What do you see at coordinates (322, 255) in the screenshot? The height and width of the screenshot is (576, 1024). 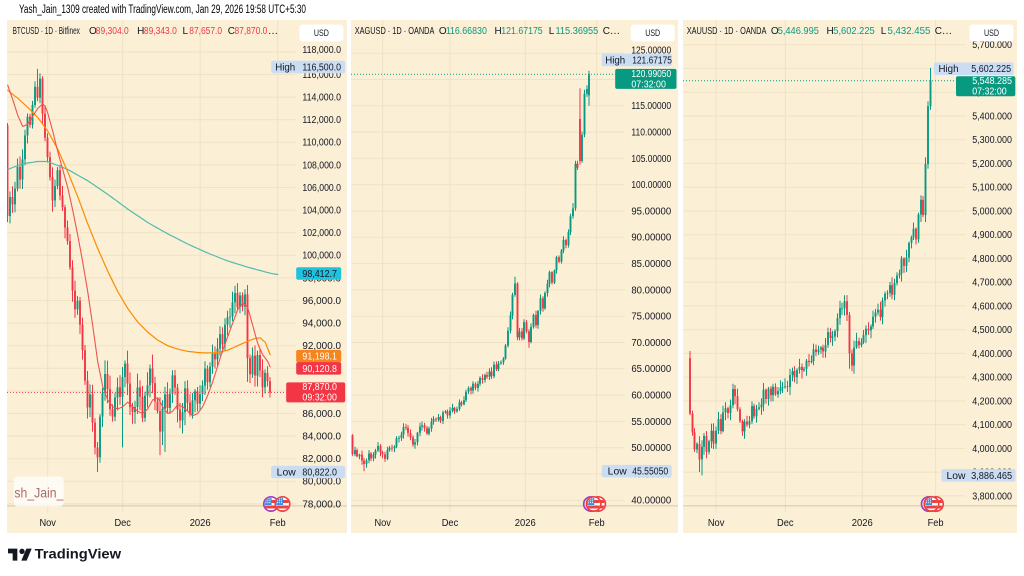 I see `svg-text: 100,000.0` at bounding box center [322, 255].